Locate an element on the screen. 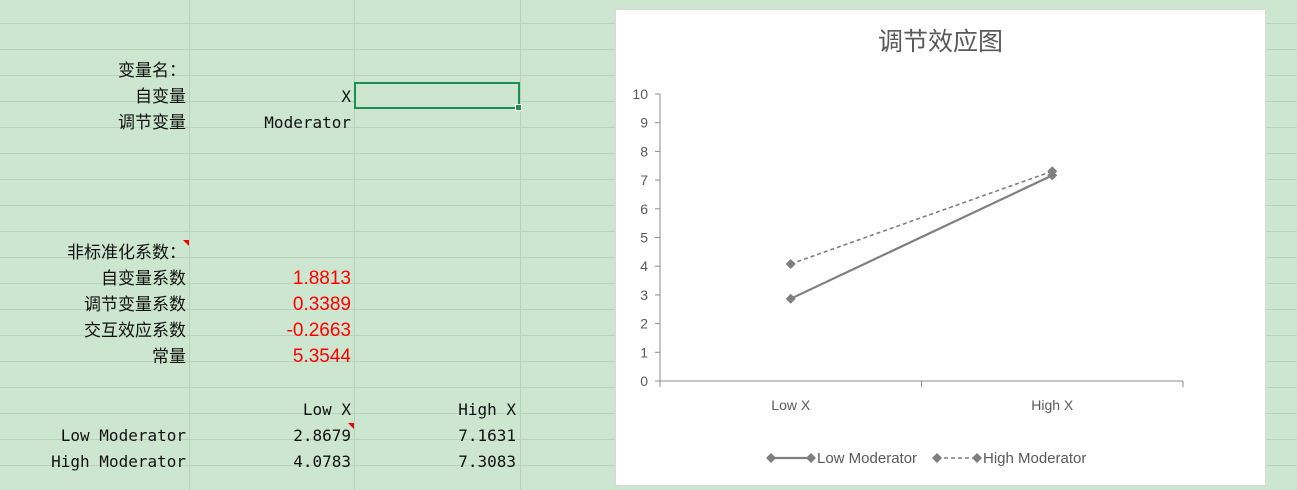  col-header-high-x: High X is located at coordinates (487, 409).